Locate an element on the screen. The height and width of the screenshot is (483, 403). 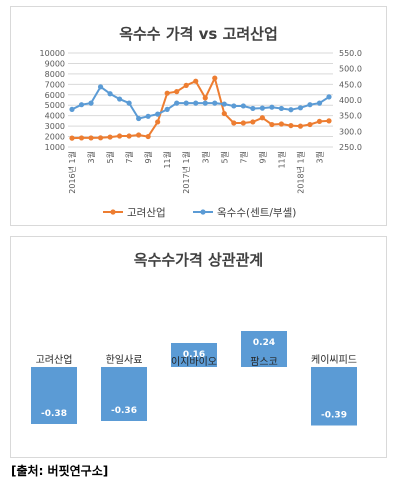
bar-category-label: 이지바이오 is located at coordinates (194, 362).